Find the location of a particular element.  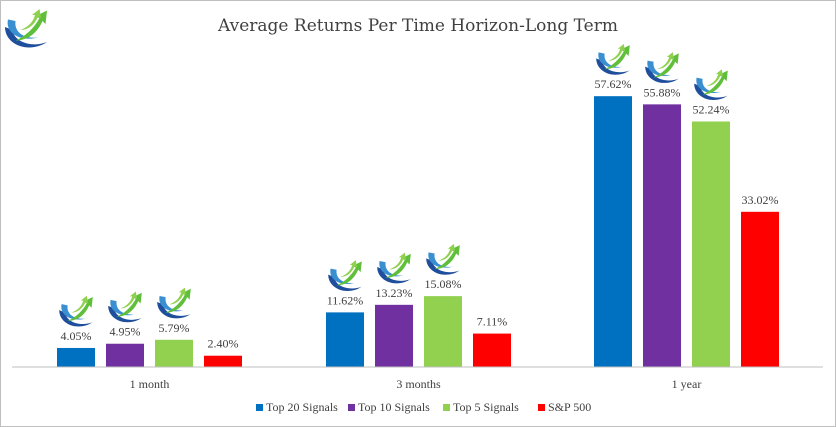

bar-top-5-signals-3-months is located at coordinates (443, 331).